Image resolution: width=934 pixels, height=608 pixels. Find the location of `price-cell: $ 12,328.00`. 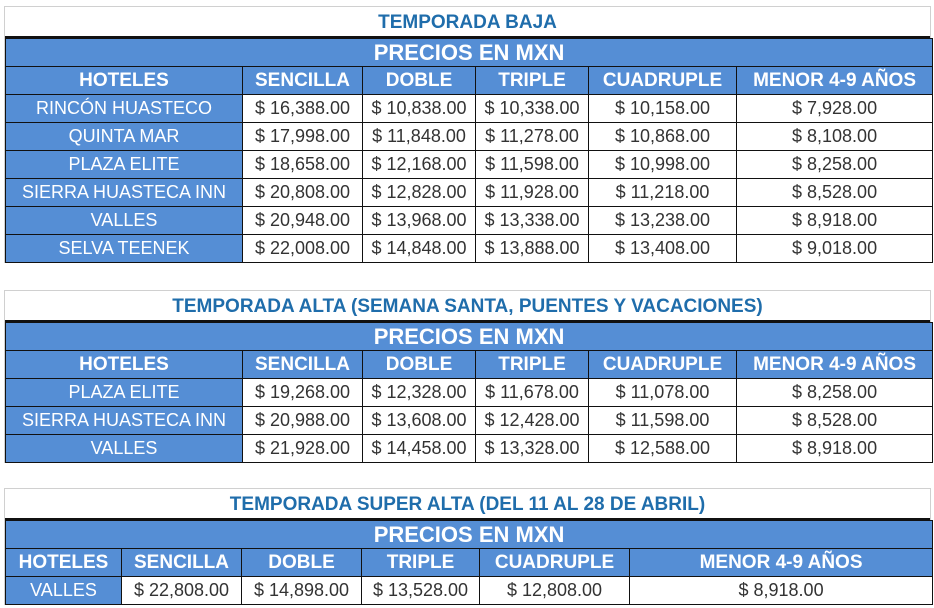

price-cell: $ 12,328.00 is located at coordinates (419, 392).